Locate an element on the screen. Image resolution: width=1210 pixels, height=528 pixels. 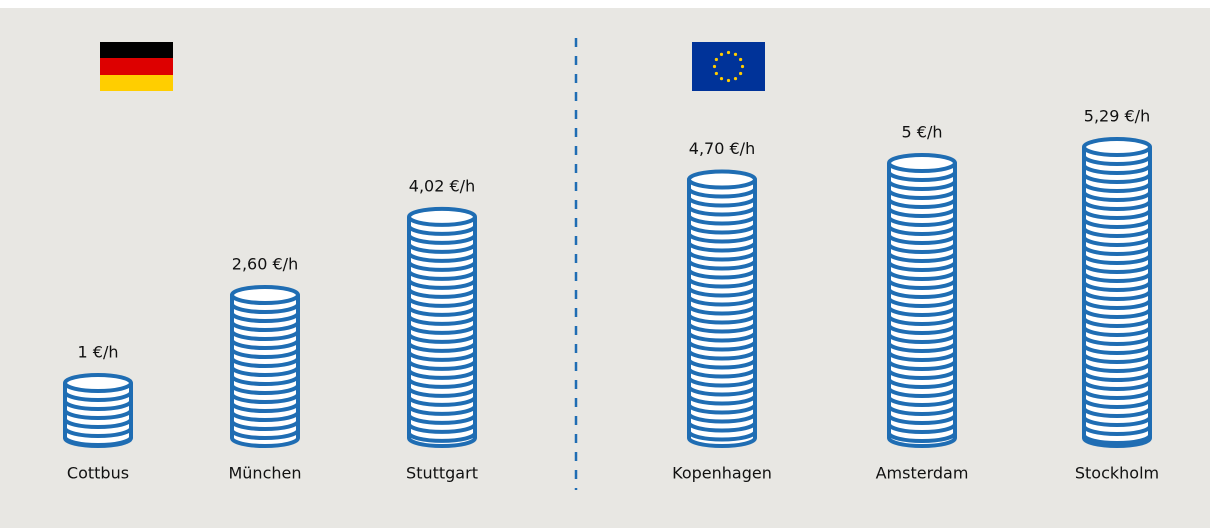
value-label: 1 €/h is located at coordinates (98, 352).